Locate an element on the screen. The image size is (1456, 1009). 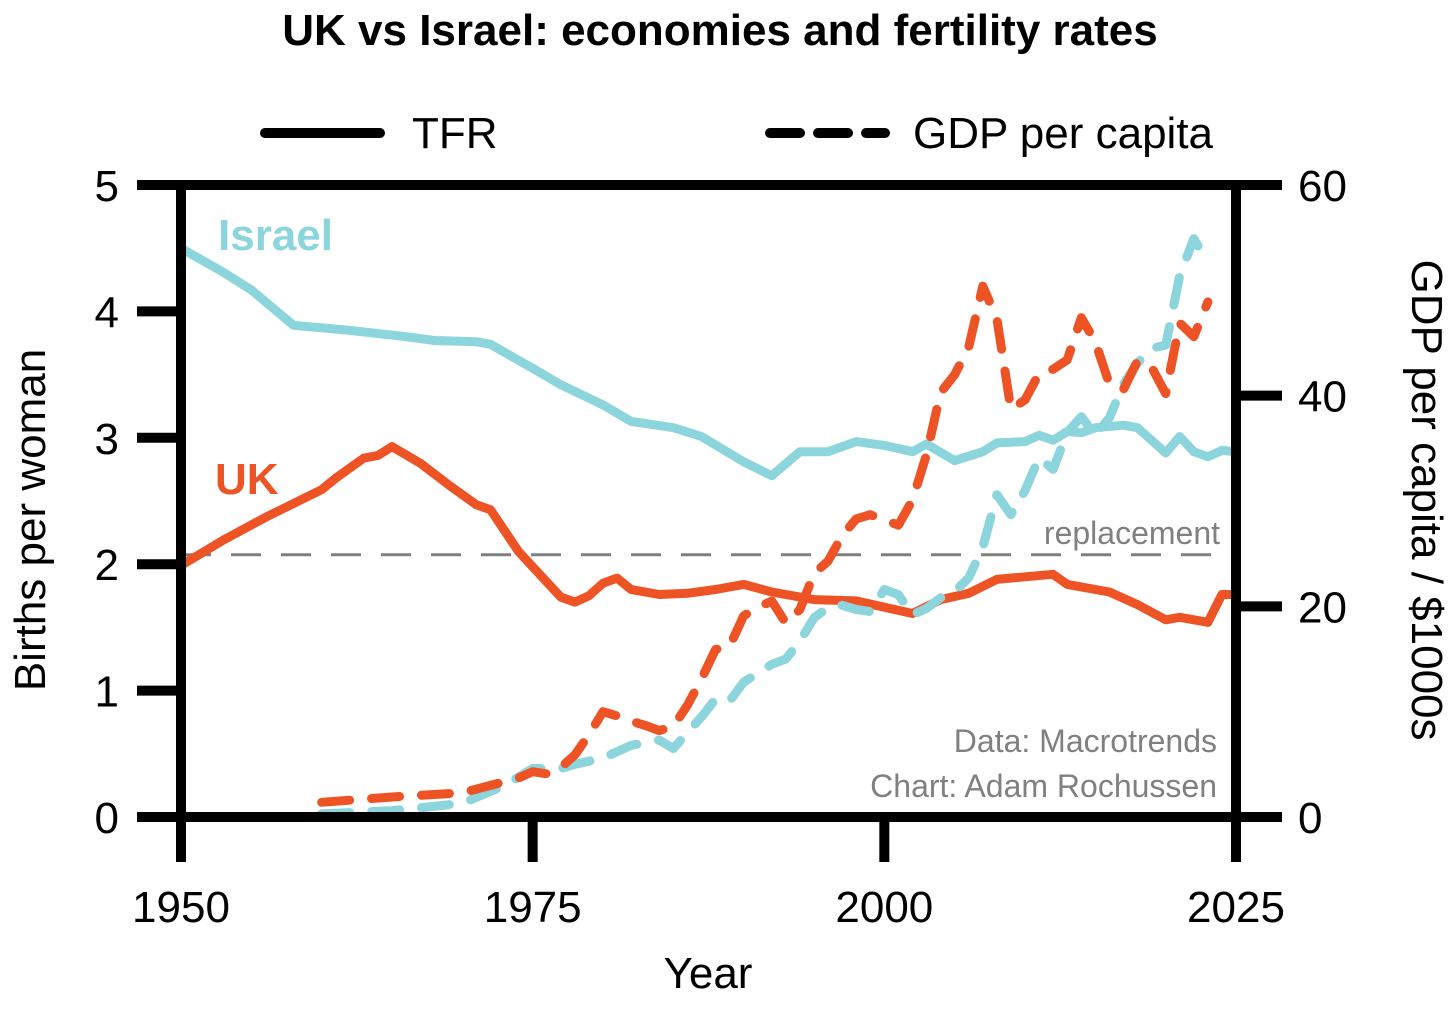
series-label-uk: UK is located at coordinates (247, 479).